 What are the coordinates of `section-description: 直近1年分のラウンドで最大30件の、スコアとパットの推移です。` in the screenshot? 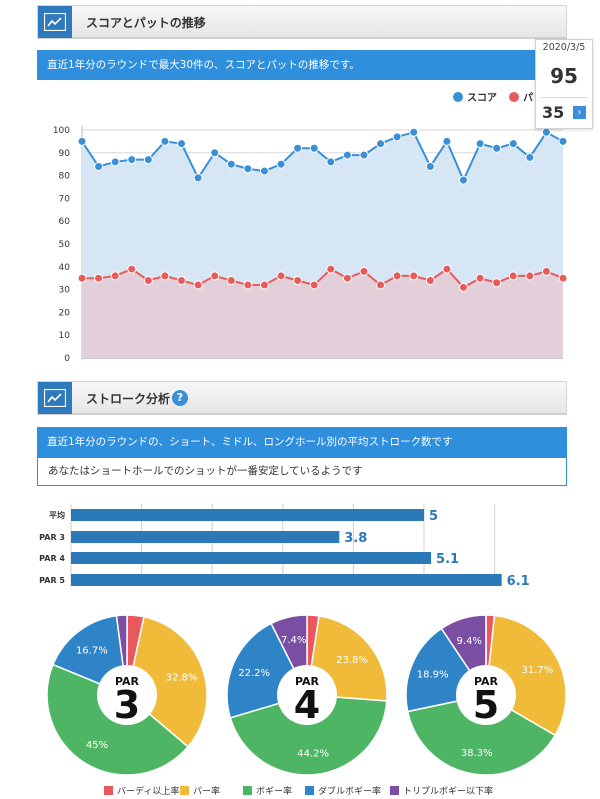 It's located at (302, 65).